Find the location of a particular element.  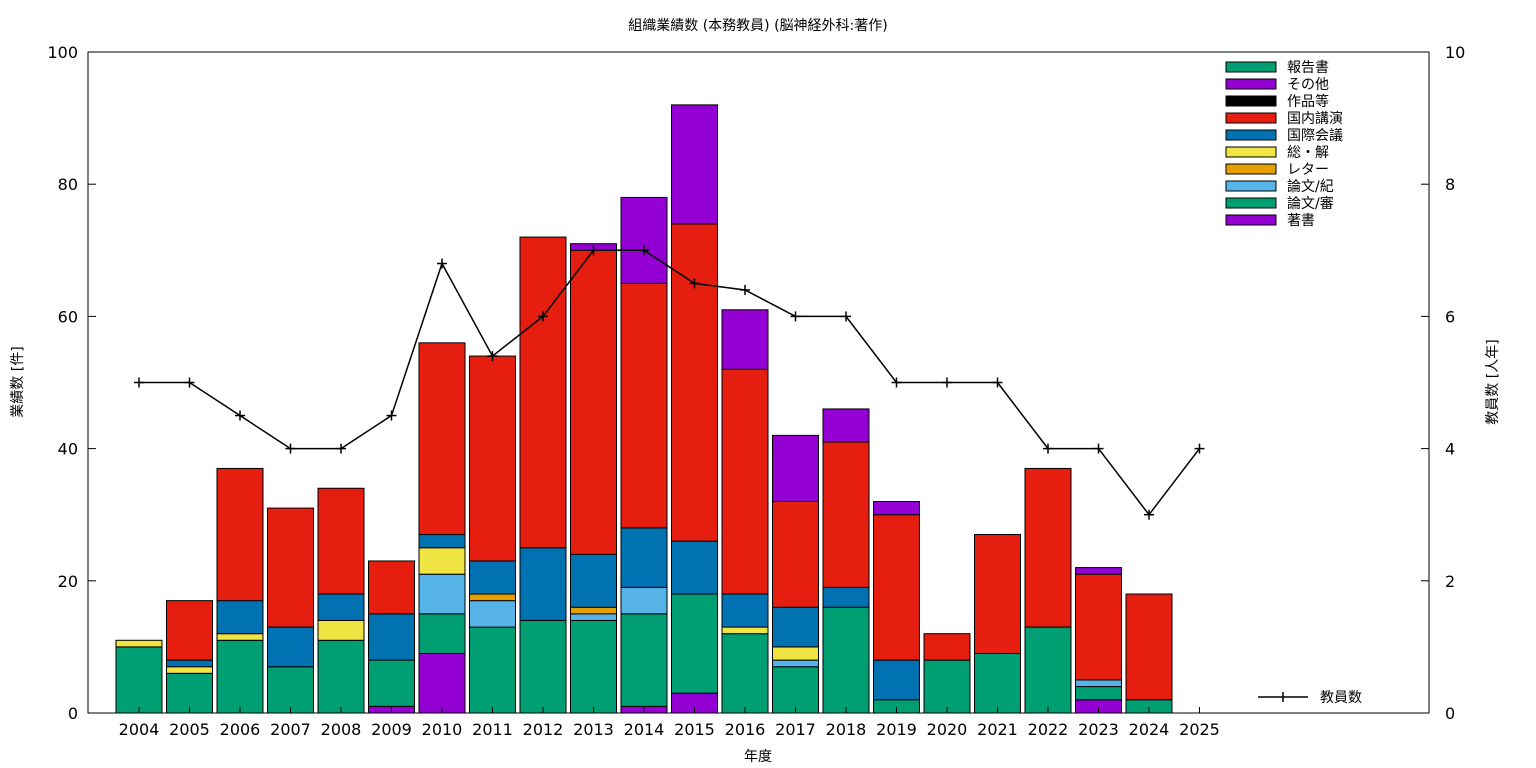

x-tick-label: 2018 is located at coordinates (846, 729).